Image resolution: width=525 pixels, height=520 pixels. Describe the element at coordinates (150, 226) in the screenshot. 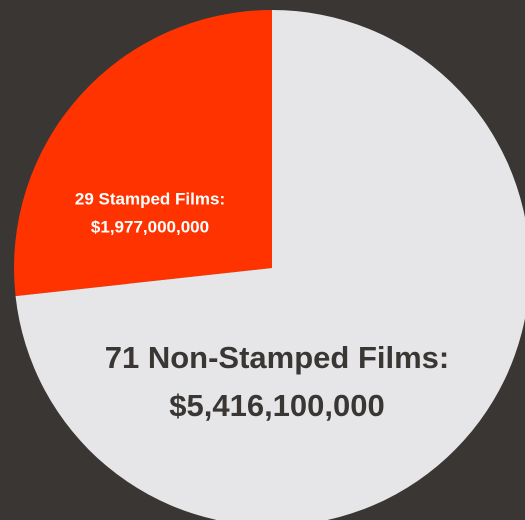

I see `slice-value-label: $1,977,000,000` at that location.